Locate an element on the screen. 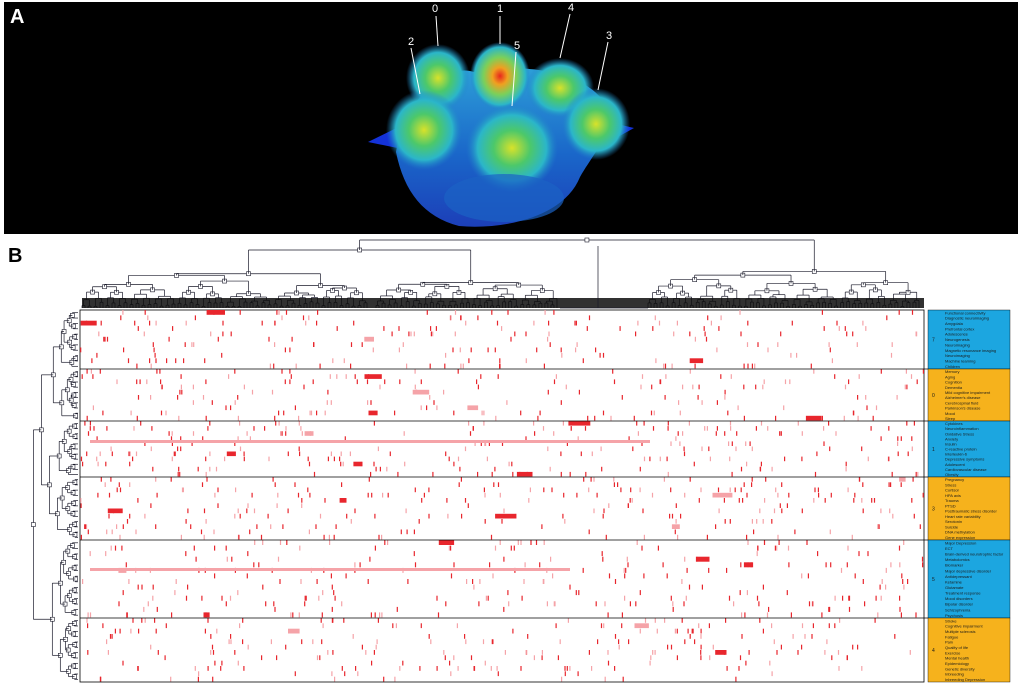 This screenshot has height=694, width=1021. peak-leader-lines is located at coordinates (509, 60).